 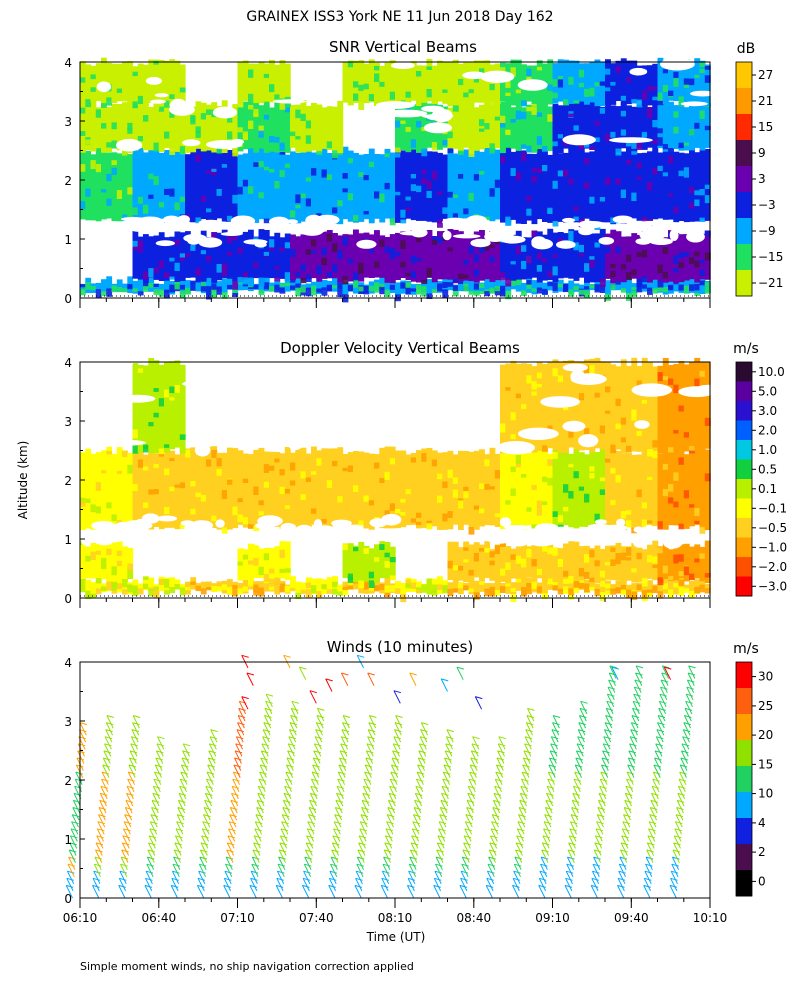 I want to click on colorbar-swatch, so click(x=744, y=391).